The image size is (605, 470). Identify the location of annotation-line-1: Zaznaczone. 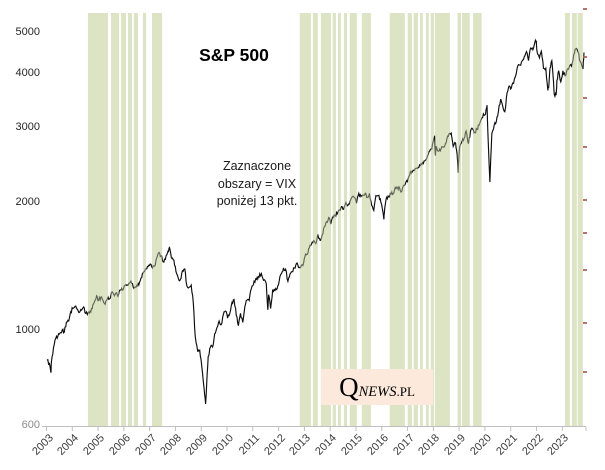
(257, 166).